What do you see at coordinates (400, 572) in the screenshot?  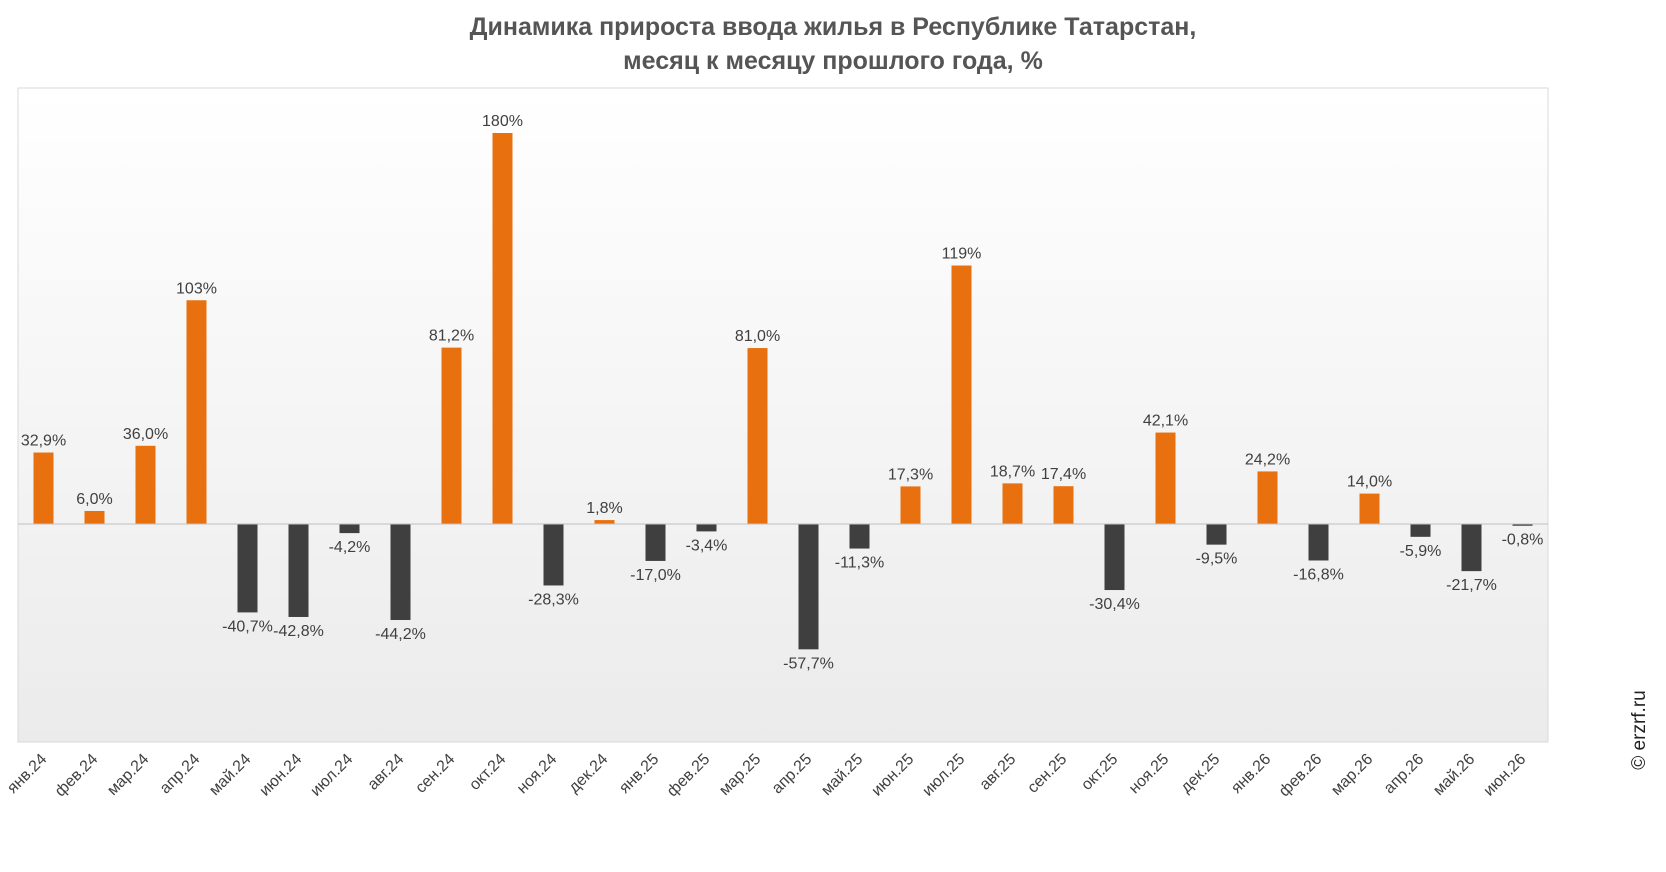 I see `bar-авг.24` at bounding box center [400, 572].